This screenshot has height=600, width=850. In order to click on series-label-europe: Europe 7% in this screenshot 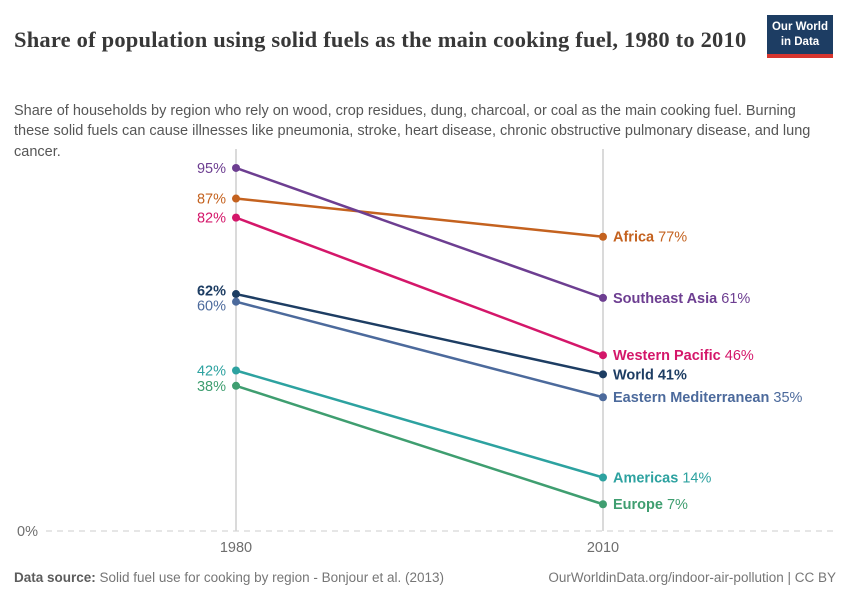, I will do `click(650, 505)`.